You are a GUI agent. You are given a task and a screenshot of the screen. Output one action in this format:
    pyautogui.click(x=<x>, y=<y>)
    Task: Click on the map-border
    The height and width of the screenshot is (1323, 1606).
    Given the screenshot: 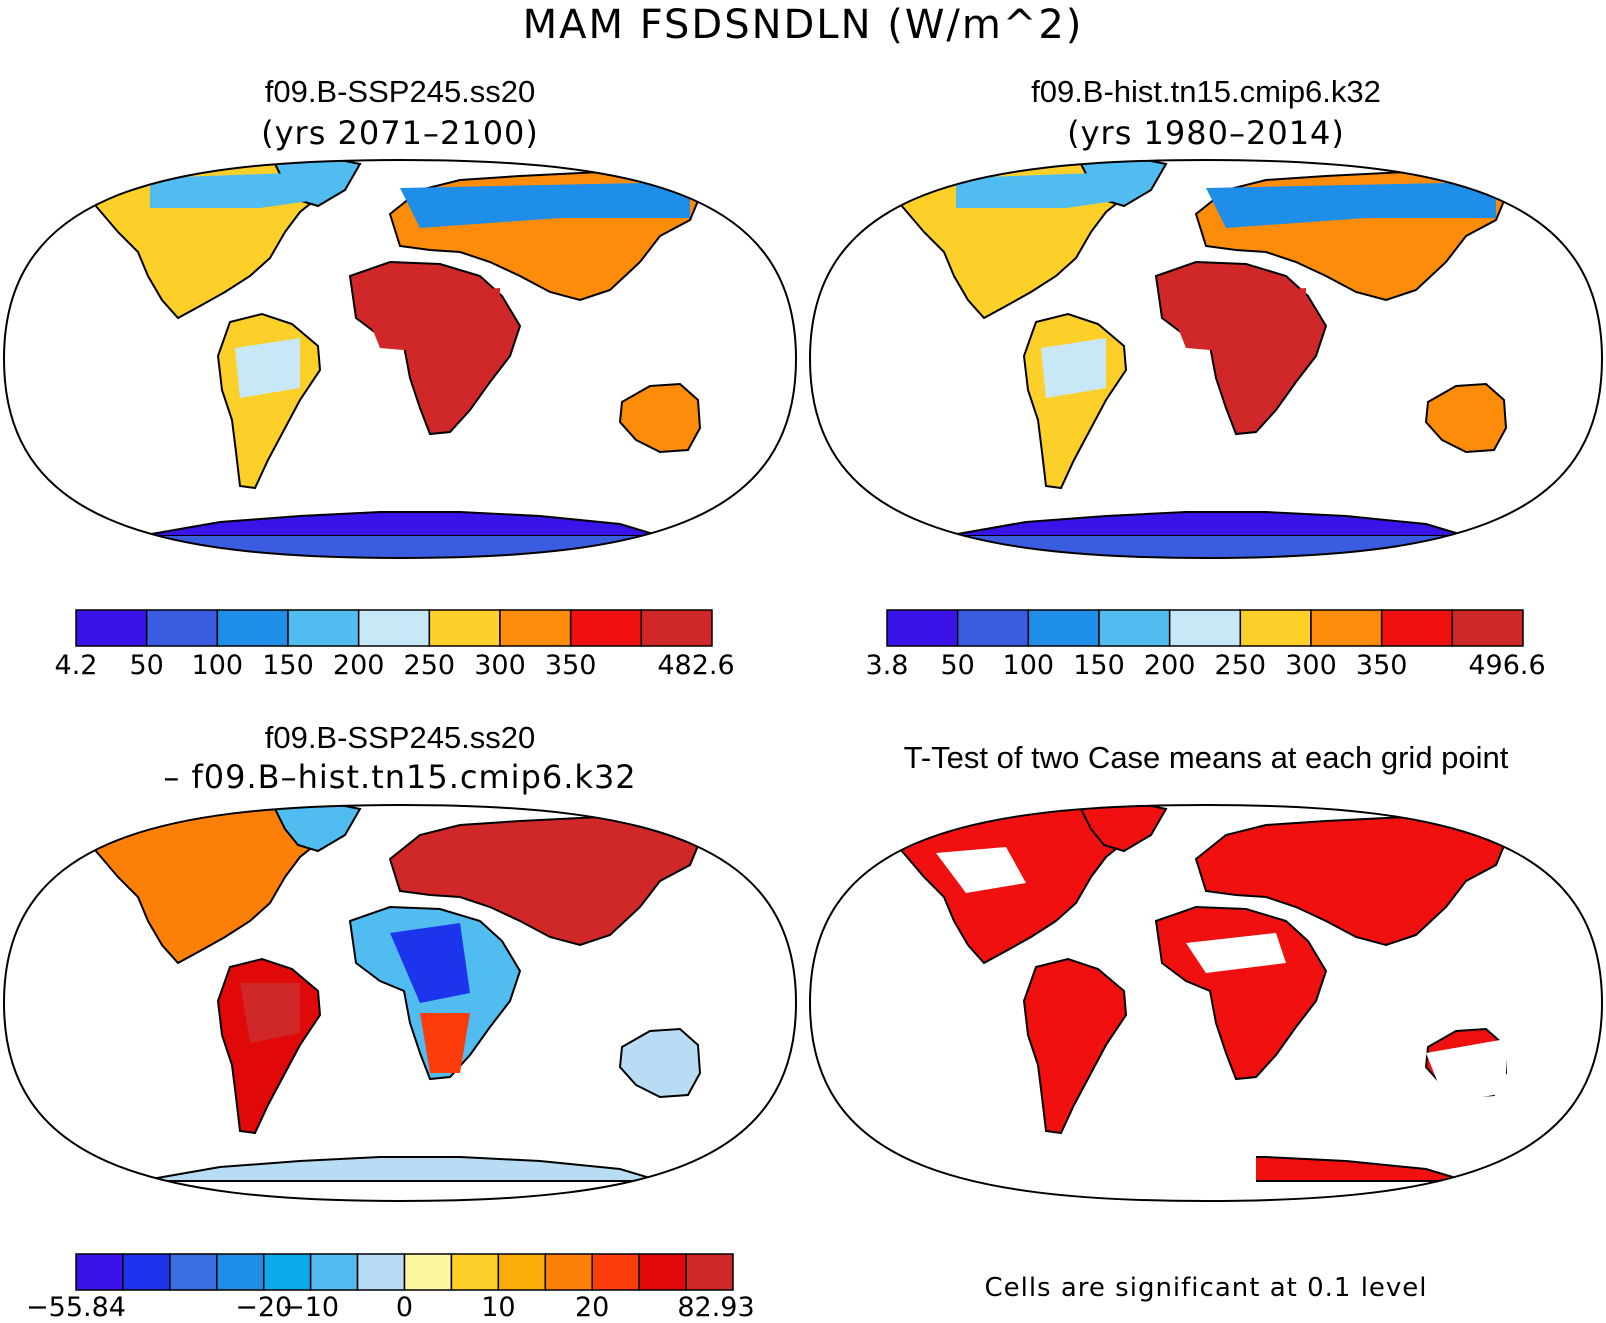 What is the action you would take?
    pyautogui.click(x=1206, y=1003)
    